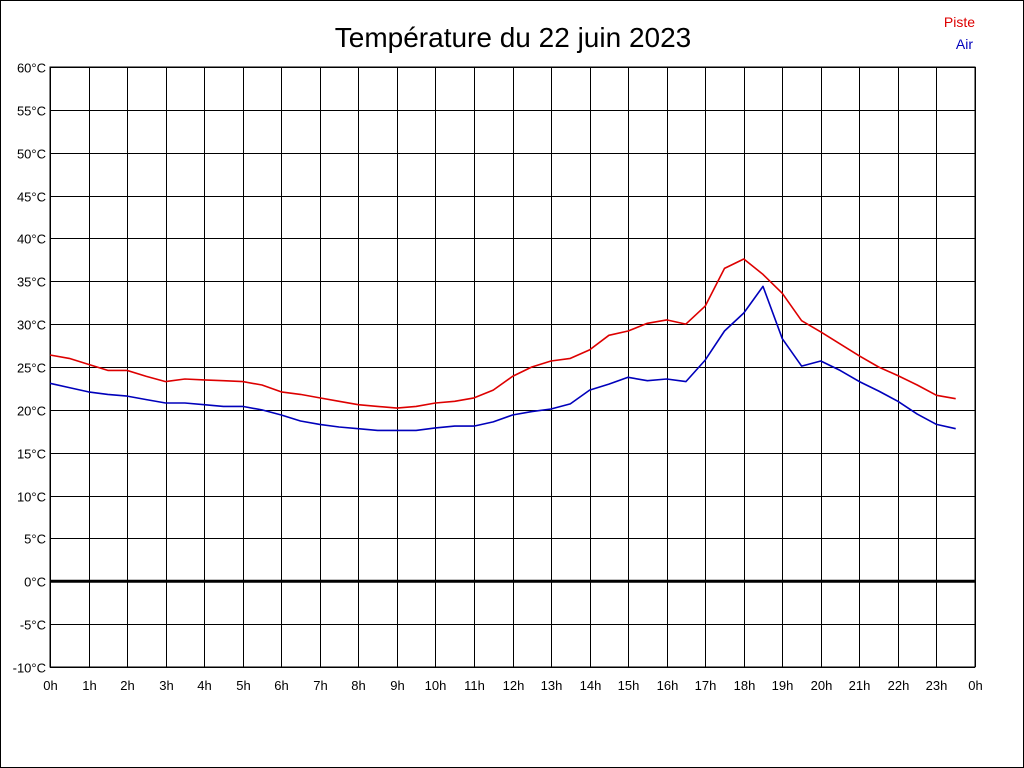 The image size is (1024, 768). I want to click on y-tick-label: 0°C, so click(35, 582).